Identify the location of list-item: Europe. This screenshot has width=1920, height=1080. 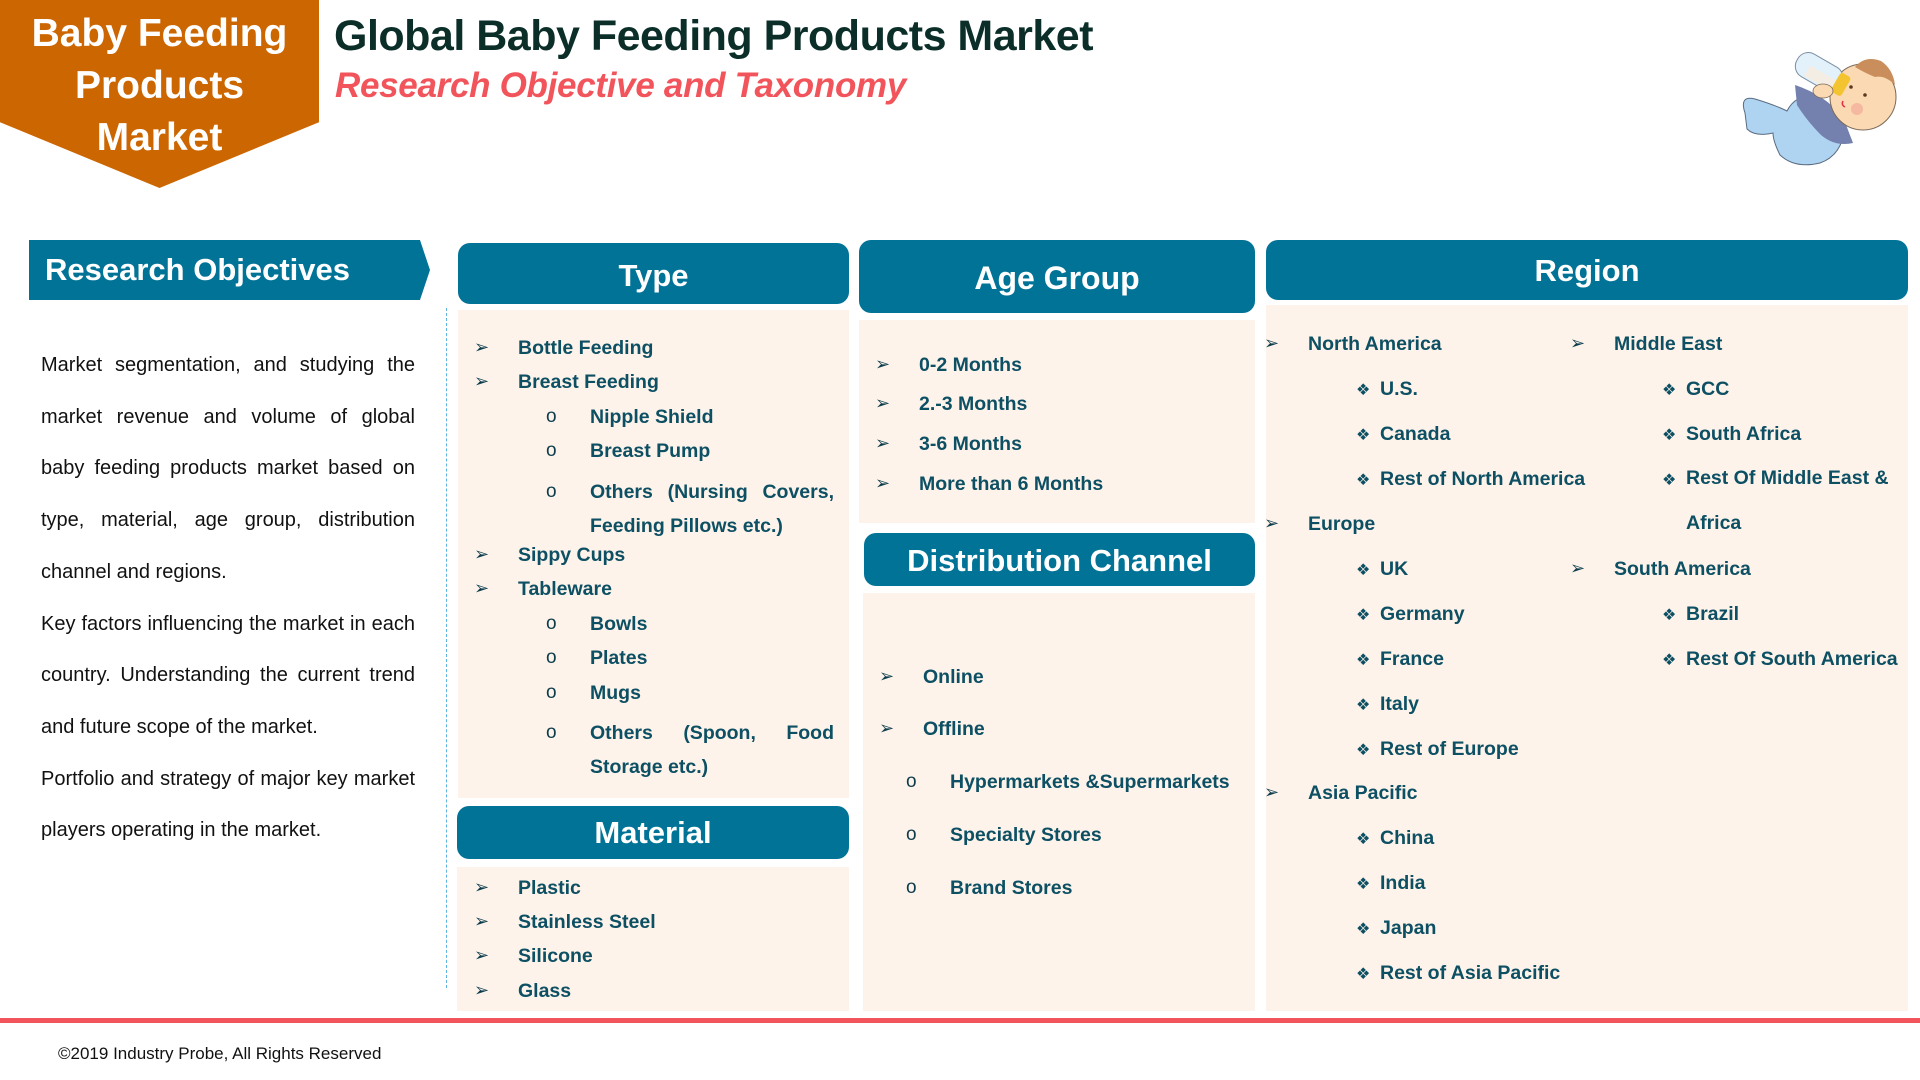
(1320, 524).